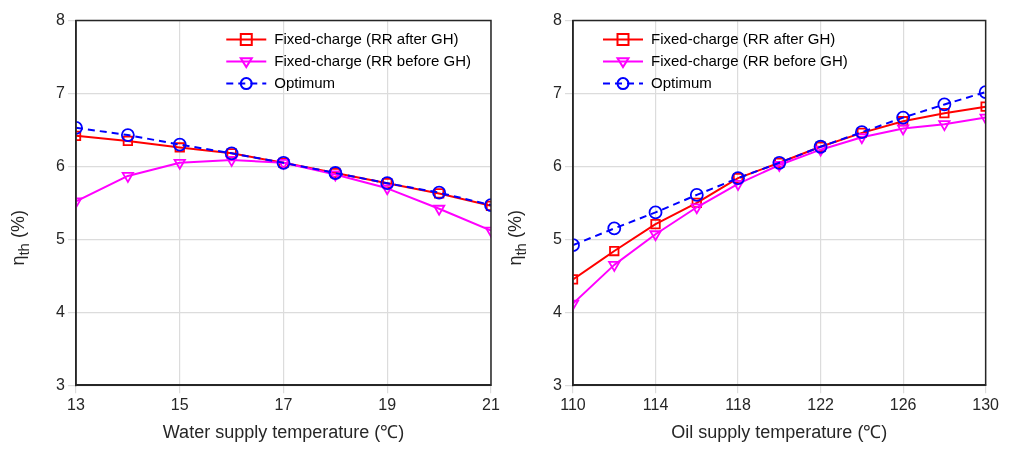  What do you see at coordinates (573, 405) in the screenshot?
I see `x-tick-label: 110` at bounding box center [573, 405].